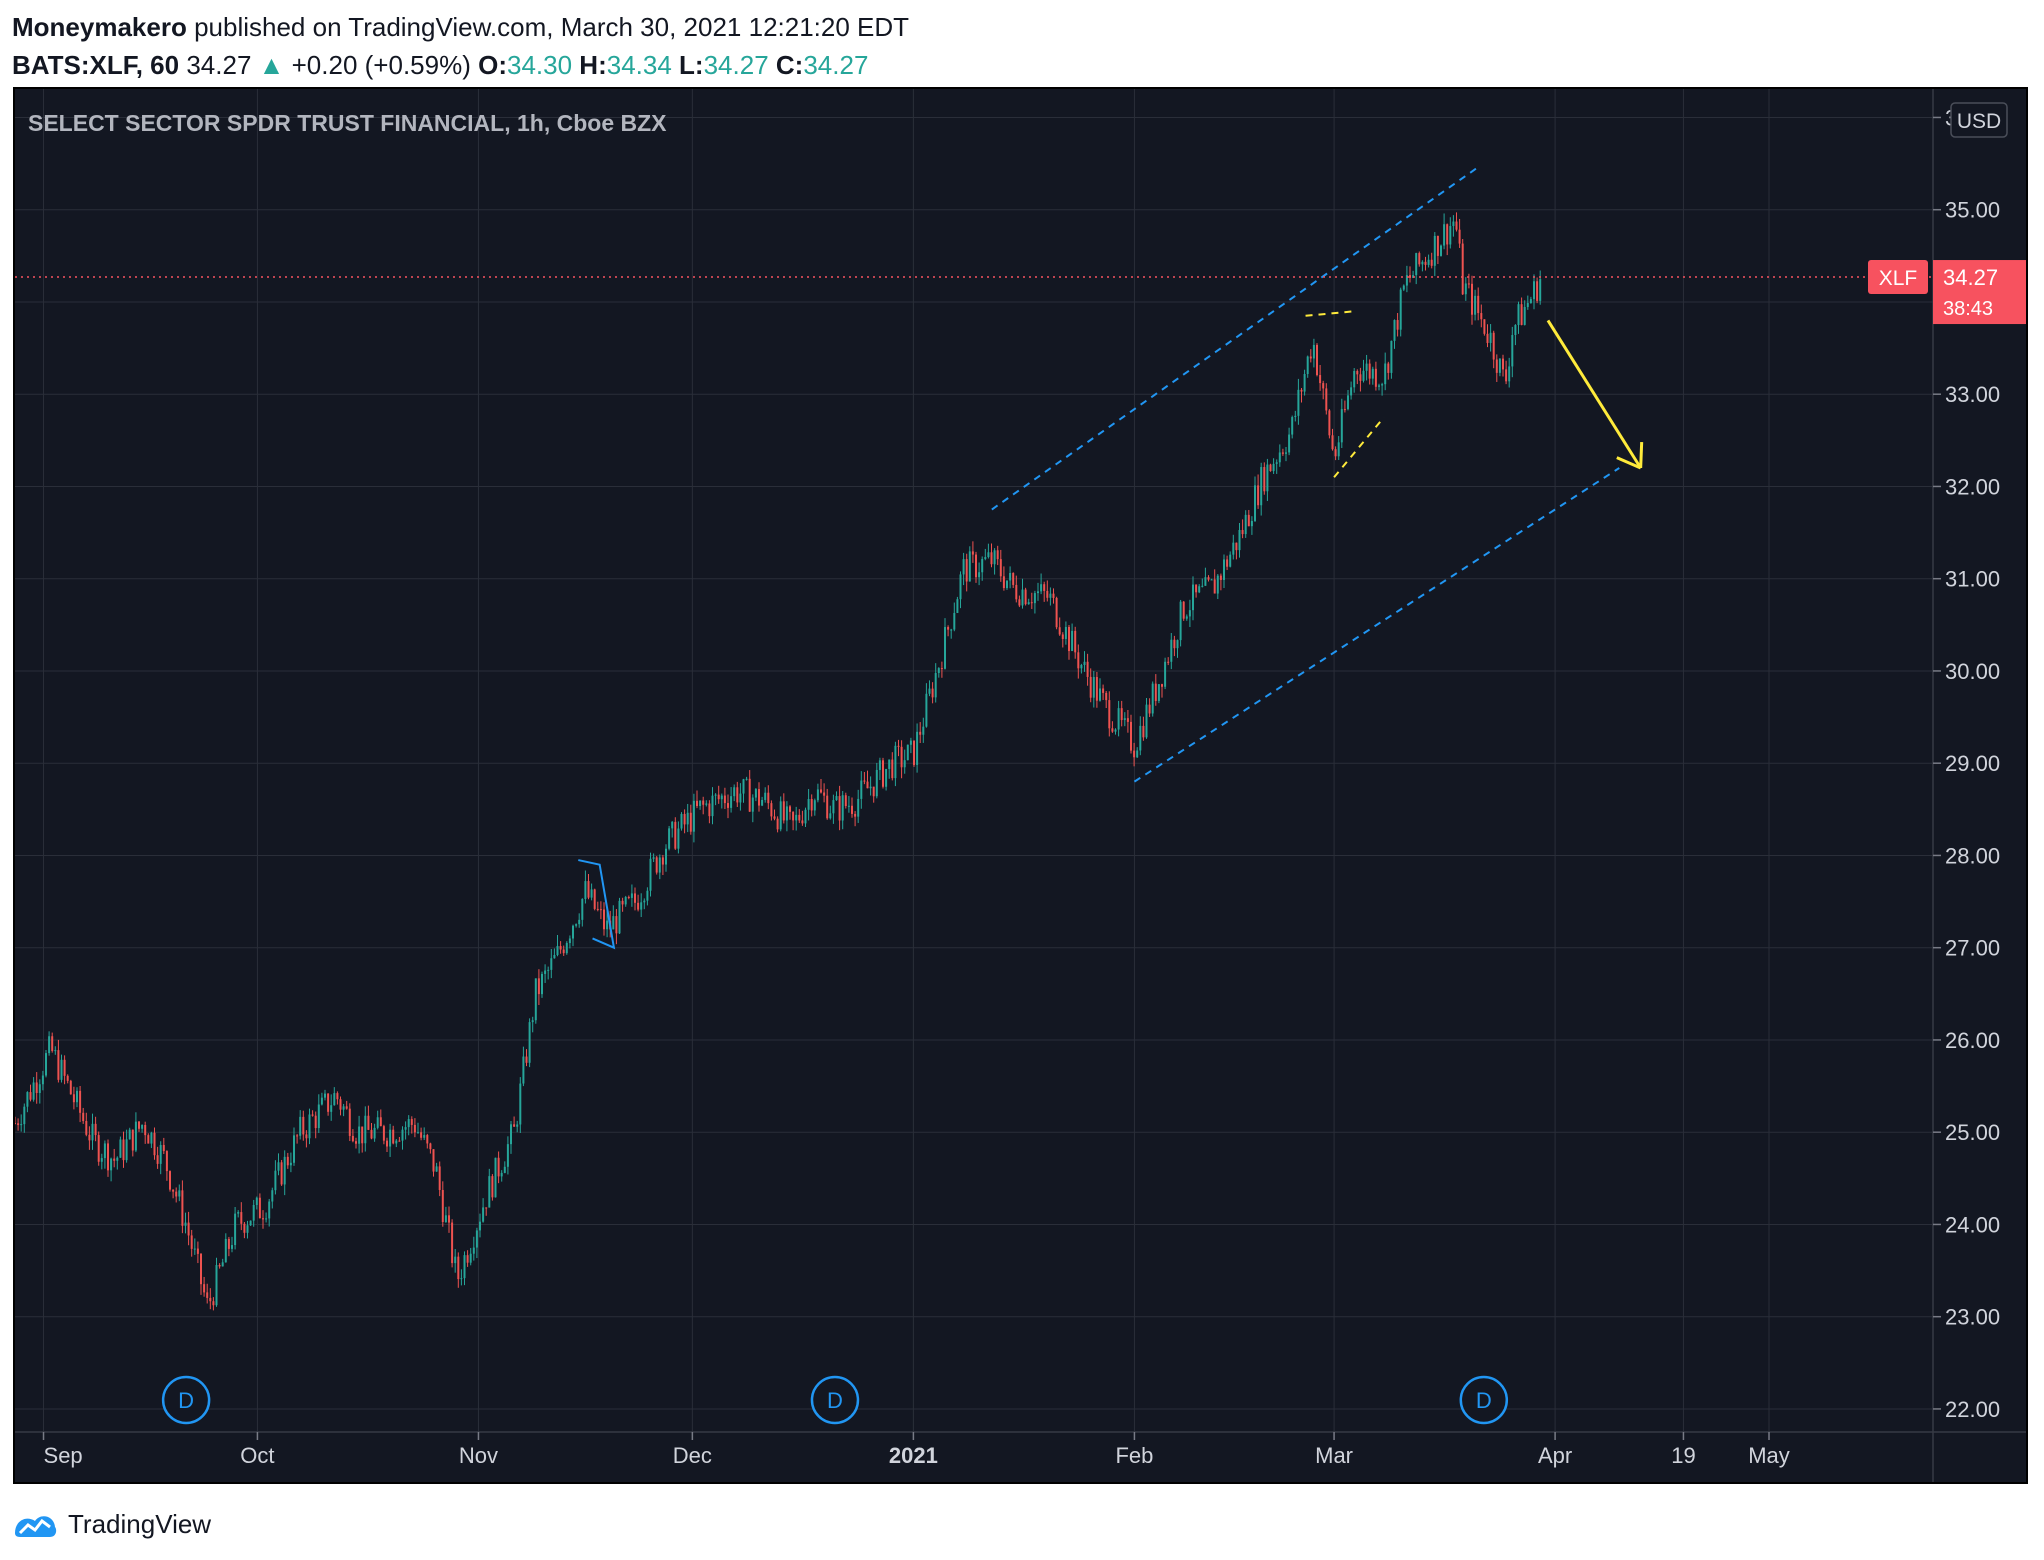 The width and height of the screenshot is (2044, 1560). Describe the element at coordinates (35, 1524) in the screenshot. I see `tradingview-logo-icon` at that location.